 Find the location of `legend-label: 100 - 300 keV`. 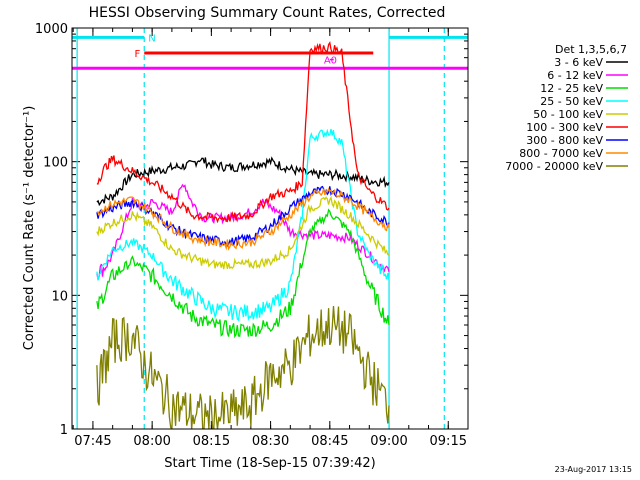

legend-label: 100 - 300 keV is located at coordinates (564, 127).